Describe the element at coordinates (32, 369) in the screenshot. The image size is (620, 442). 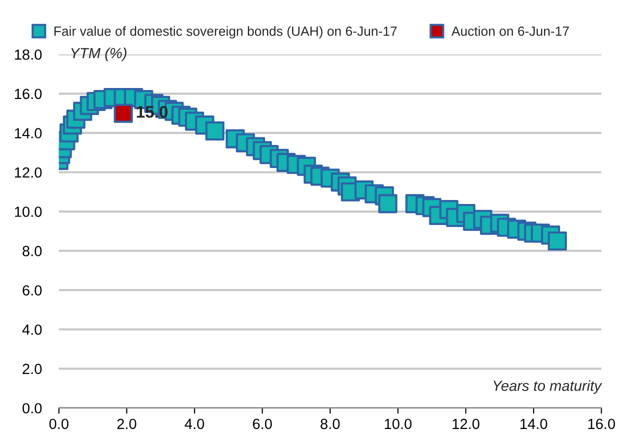
I see `y-tick-label: 2.0` at that location.